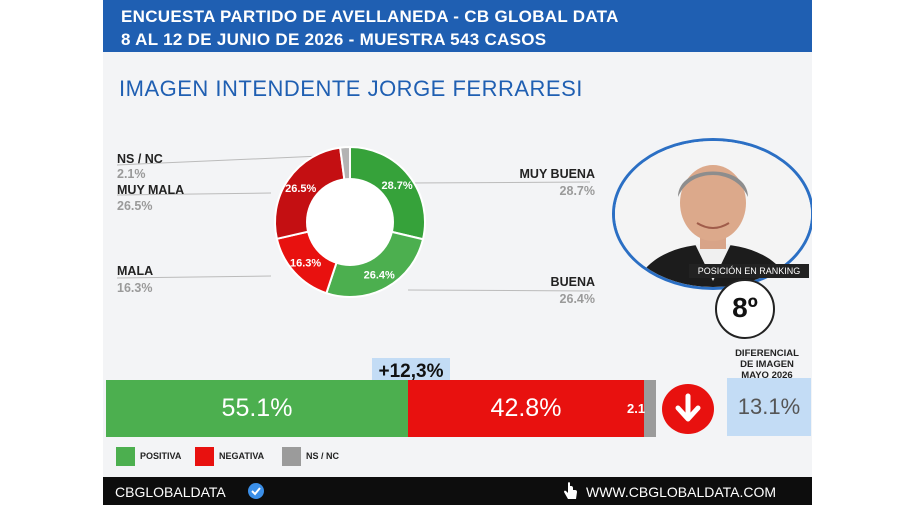 The image size is (900, 505). Describe the element at coordinates (135, 288) in the screenshot. I see `value-mala: 16.3%` at that location.